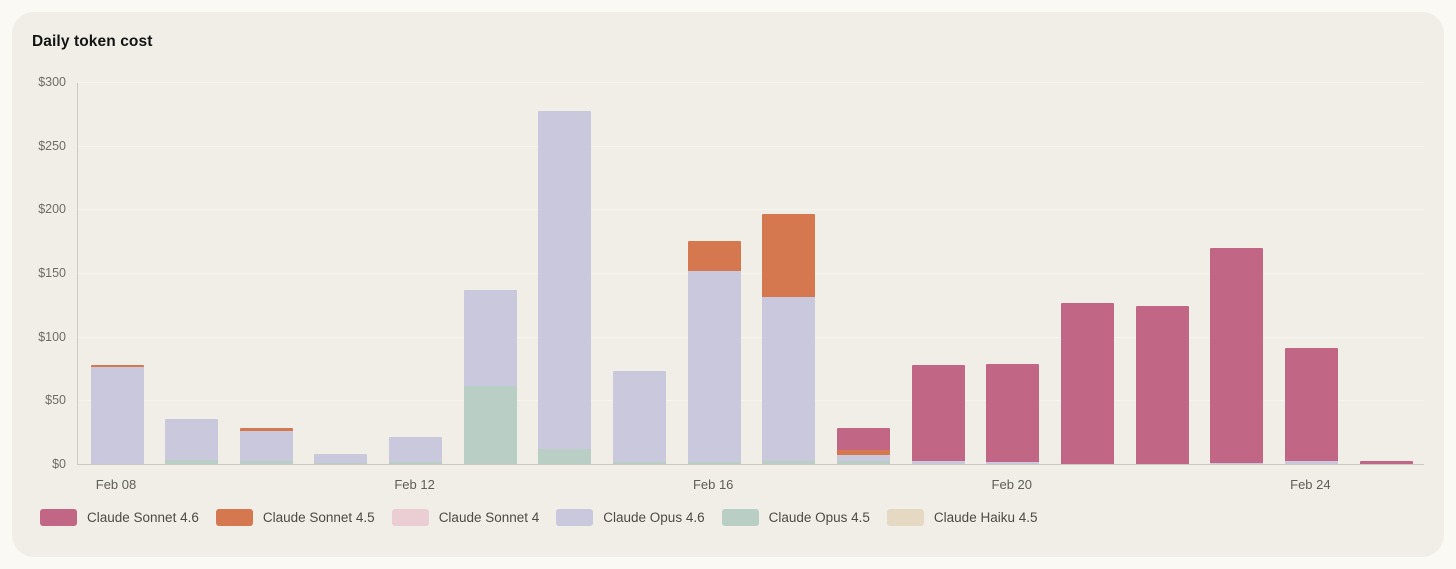  Describe the element at coordinates (318, 517) in the screenshot. I see `legend-label: Claude Sonnet 4.5` at that location.